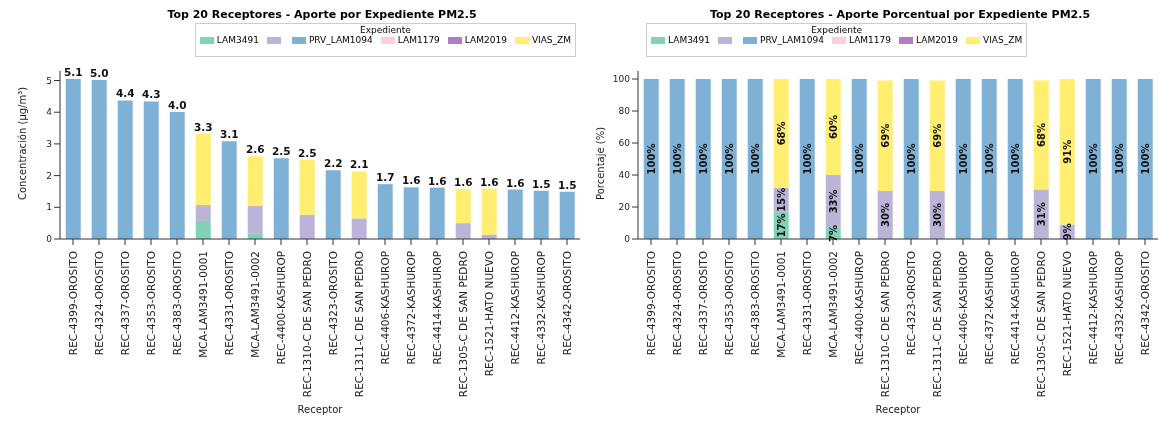 Image resolution: width=1171 pixels, height=427 pixels. Describe the element at coordinates (49, 80) in the screenshot. I see `y-tick-label: 5` at that location.